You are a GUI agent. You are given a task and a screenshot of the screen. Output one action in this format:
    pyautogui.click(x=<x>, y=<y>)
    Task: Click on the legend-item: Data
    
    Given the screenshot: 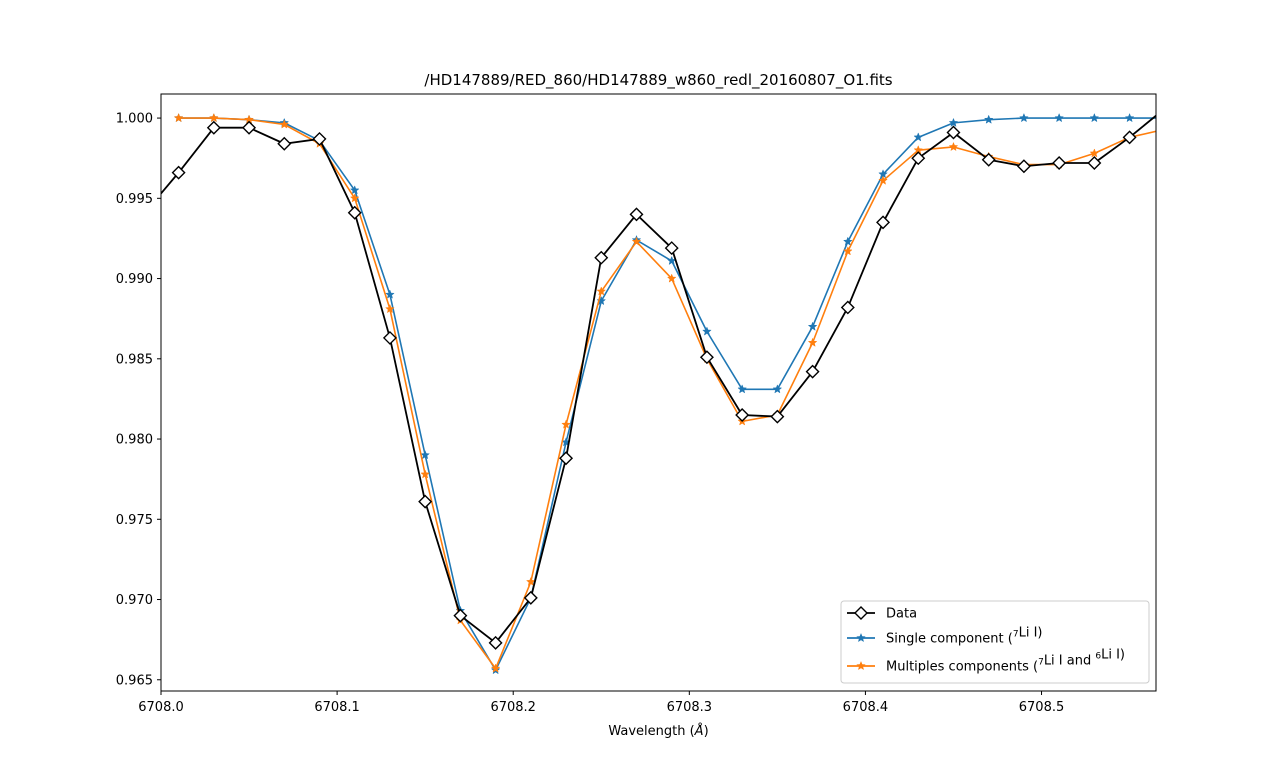 What is the action you would take?
    pyautogui.click(x=882, y=614)
    